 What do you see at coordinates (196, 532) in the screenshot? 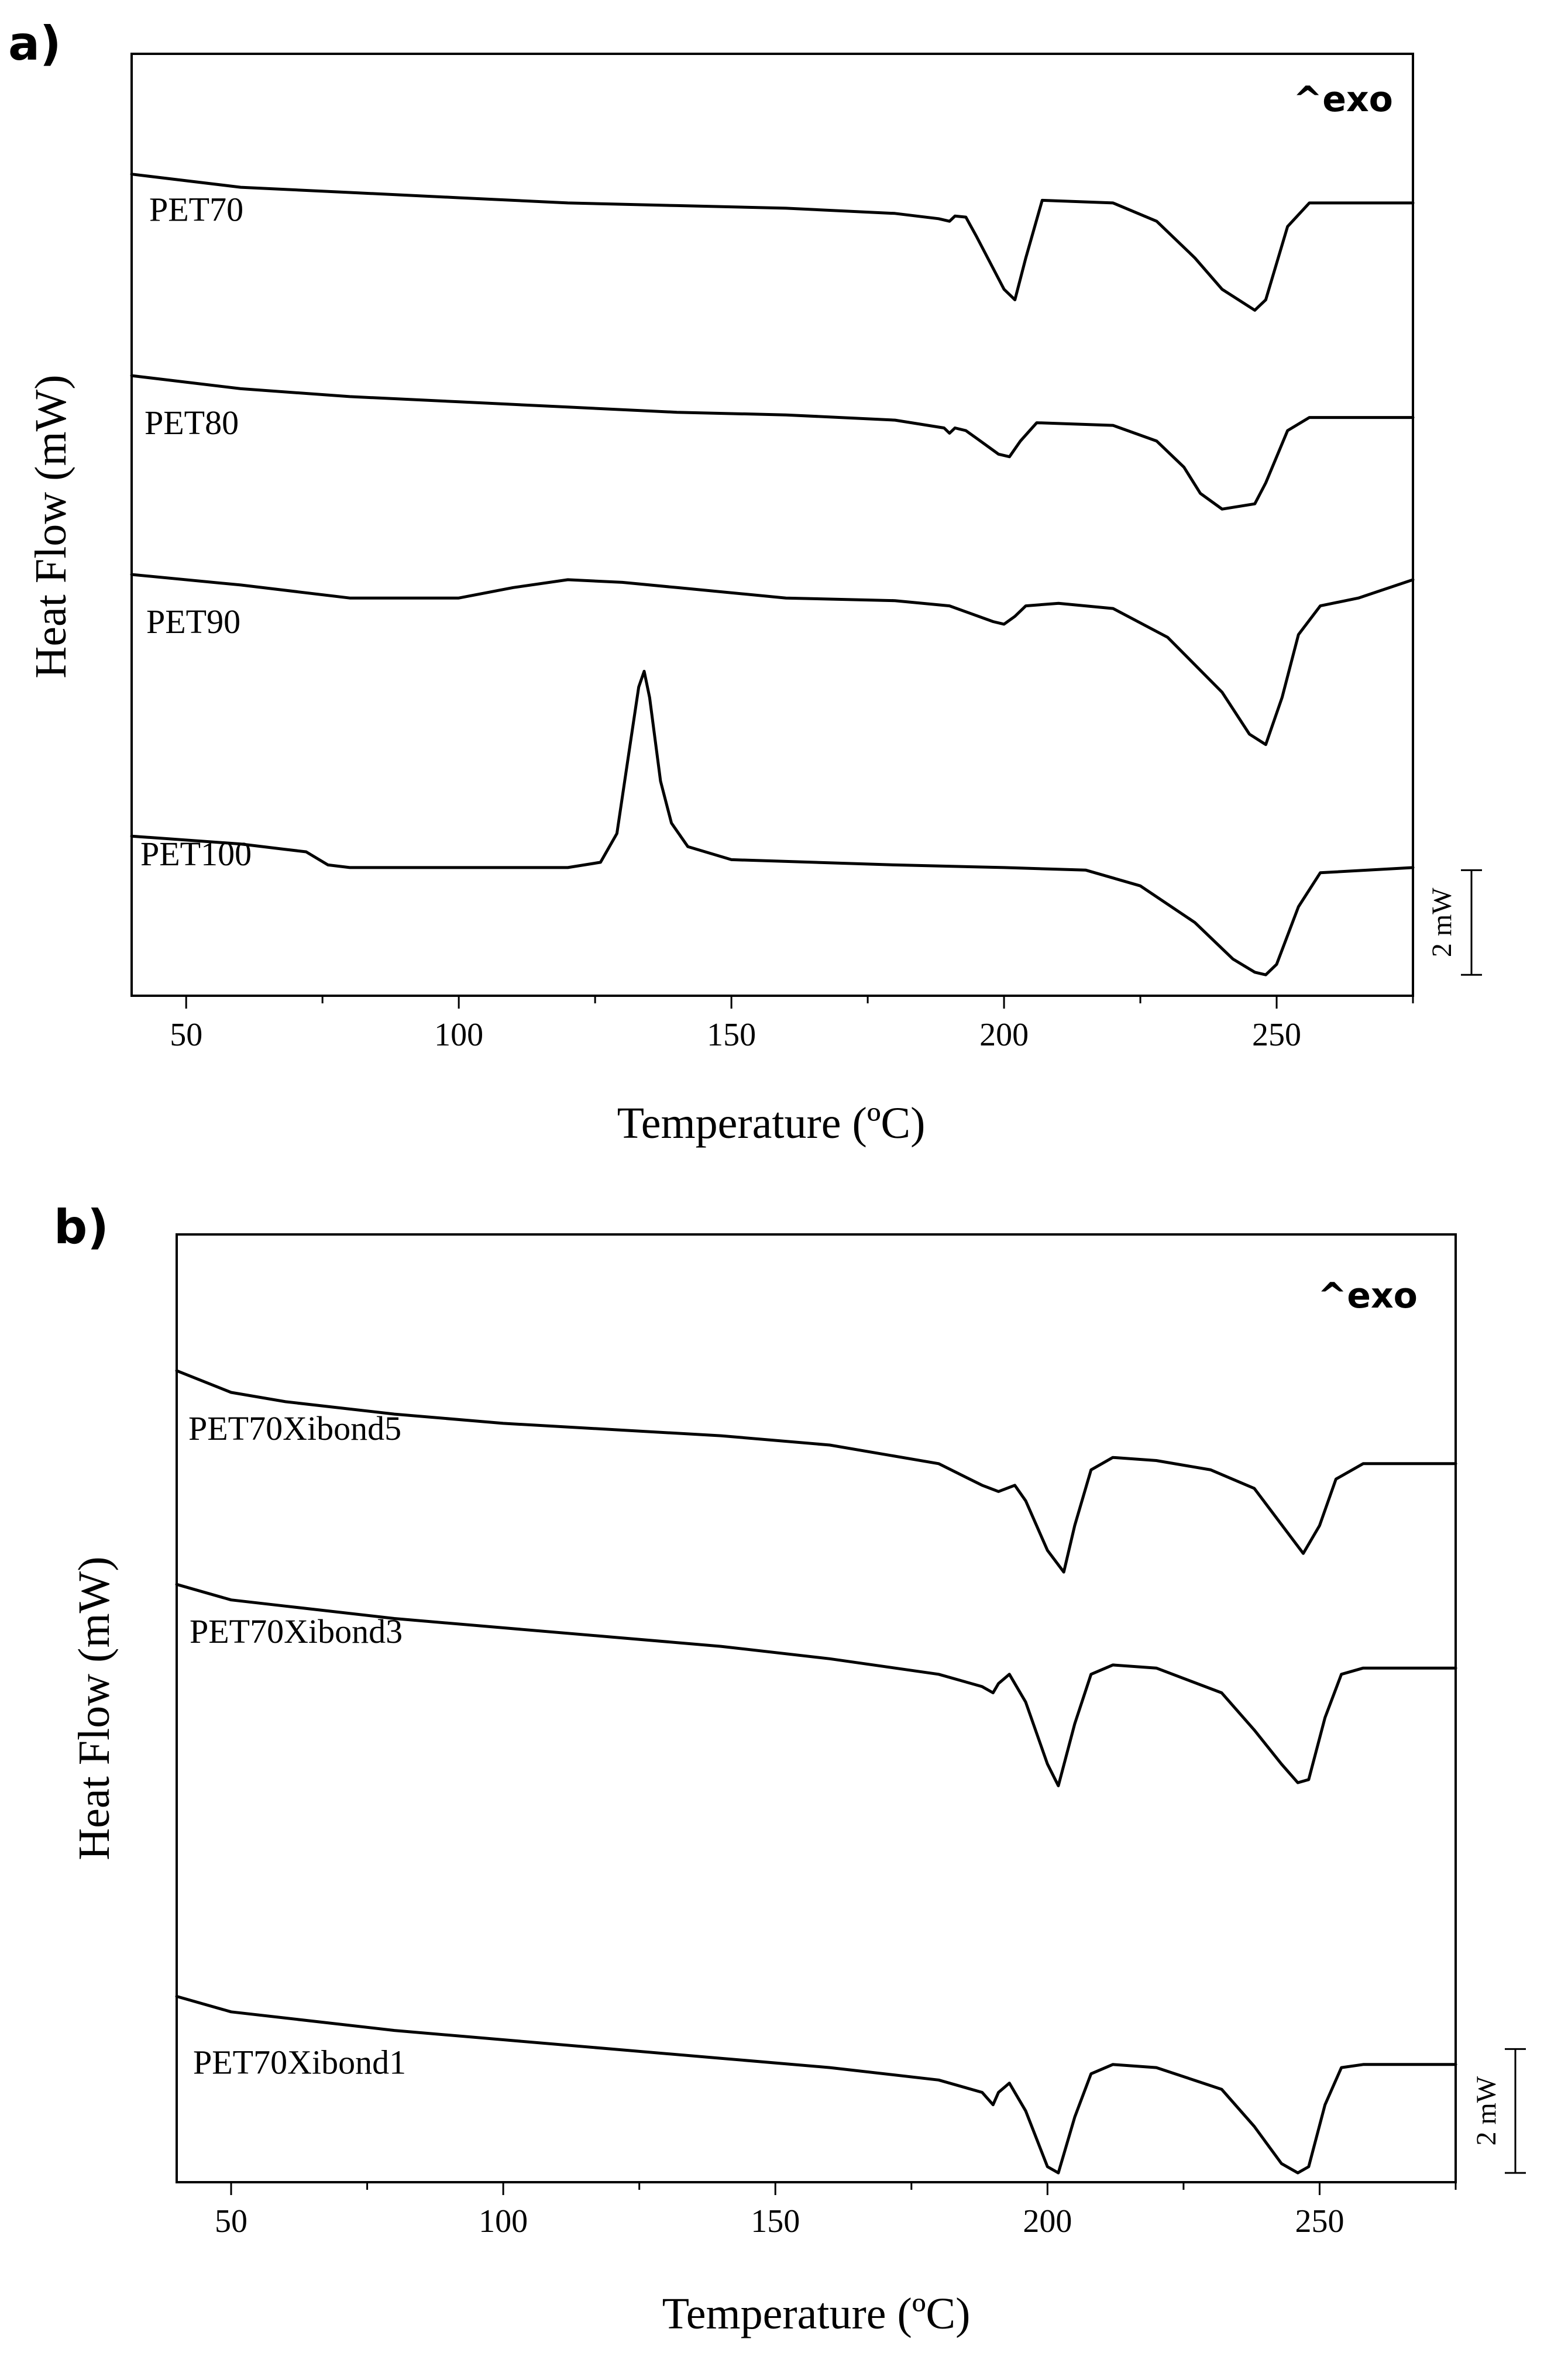
I see `panel-a-series-labels: PET70 PET80 PET90 PET100` at bounding box center [196, 532].